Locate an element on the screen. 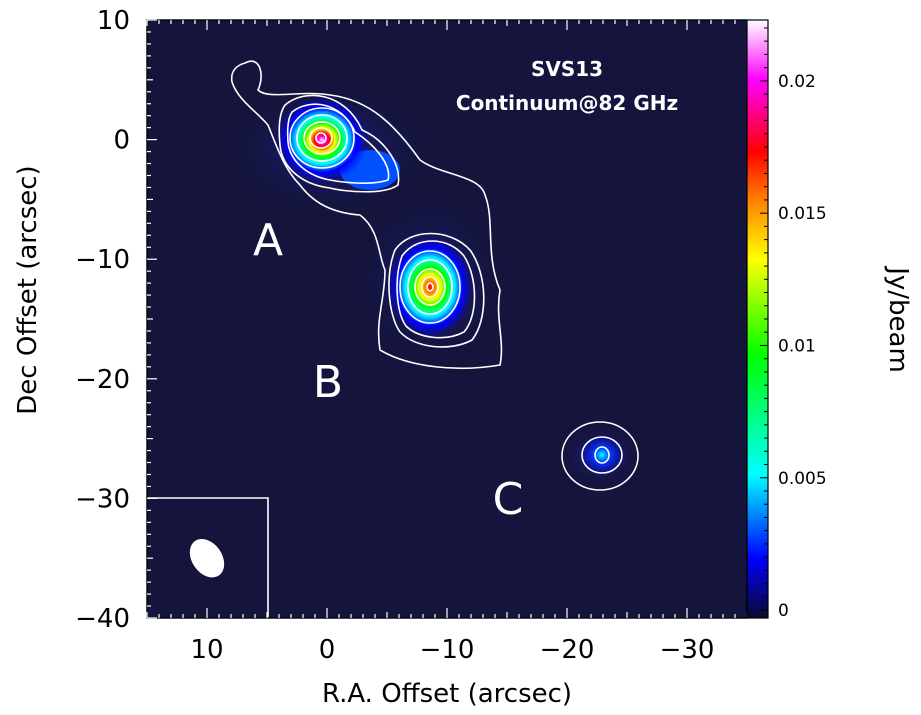 The image size is (921, 715). x-tick-label: 0 is located at coordinates (327, 650).